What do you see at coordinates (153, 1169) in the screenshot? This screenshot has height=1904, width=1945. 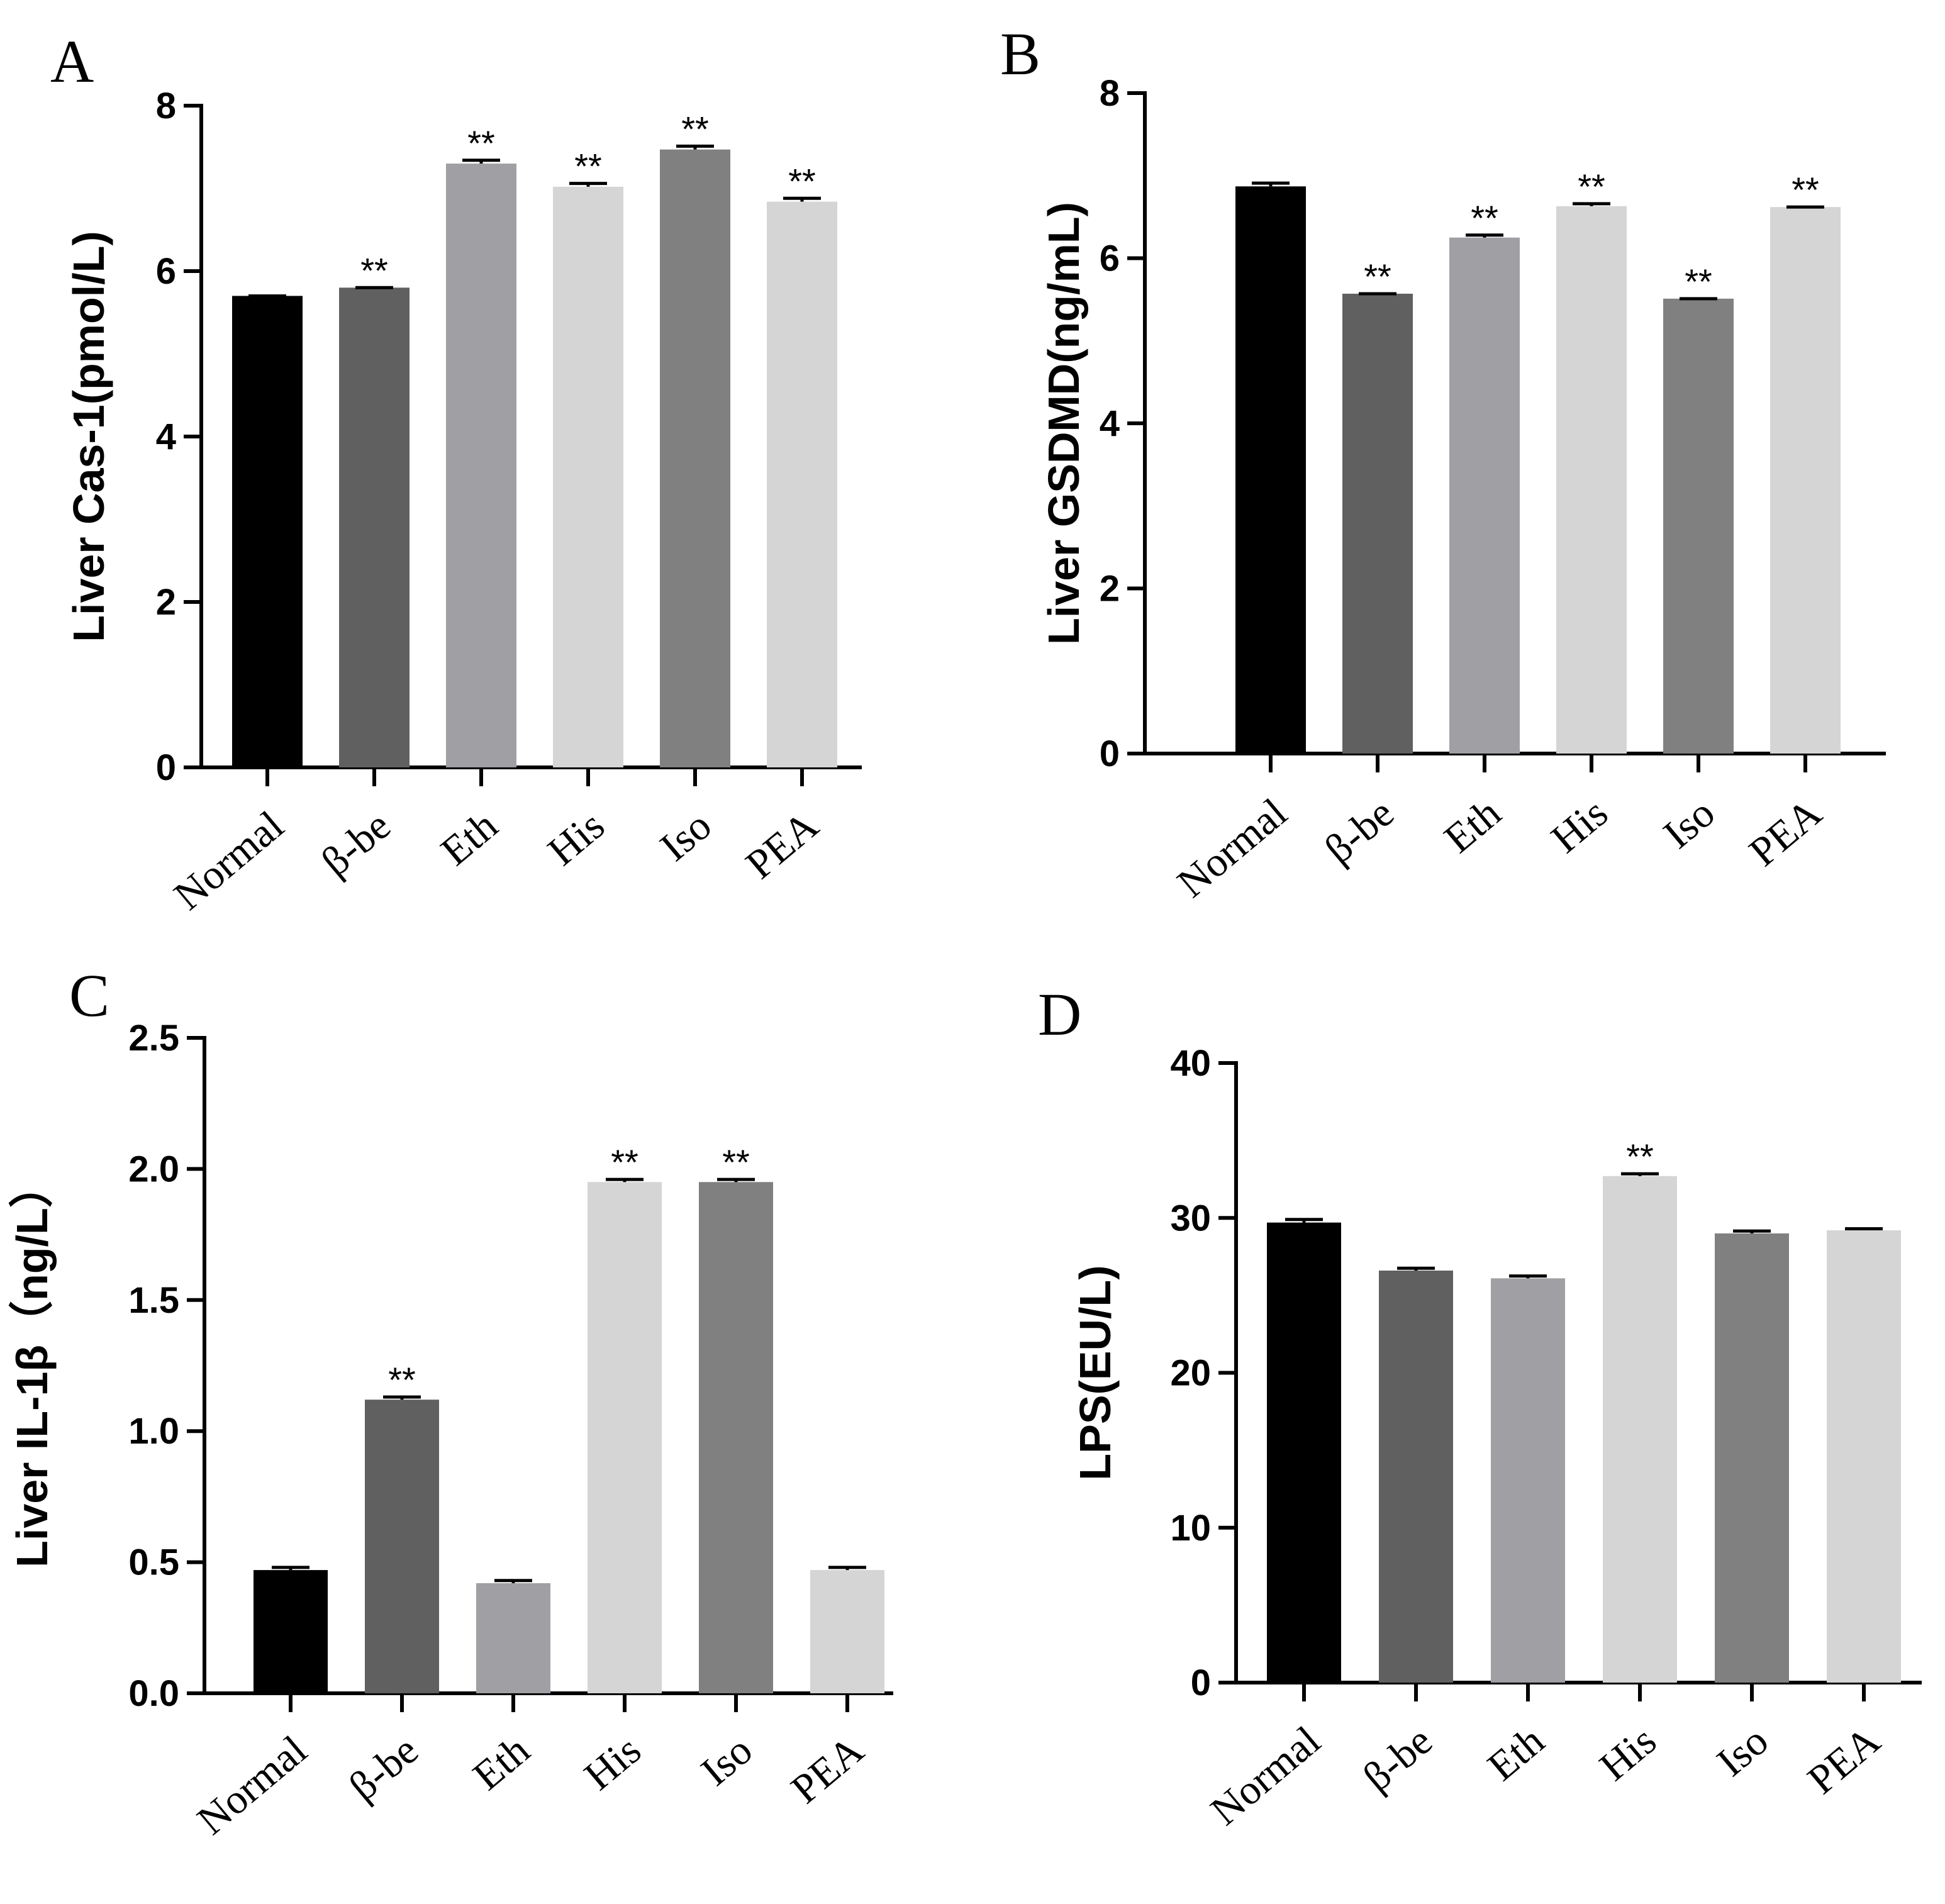 I see `y-tick-label: 2.0` at bounding box center [153, 1169].